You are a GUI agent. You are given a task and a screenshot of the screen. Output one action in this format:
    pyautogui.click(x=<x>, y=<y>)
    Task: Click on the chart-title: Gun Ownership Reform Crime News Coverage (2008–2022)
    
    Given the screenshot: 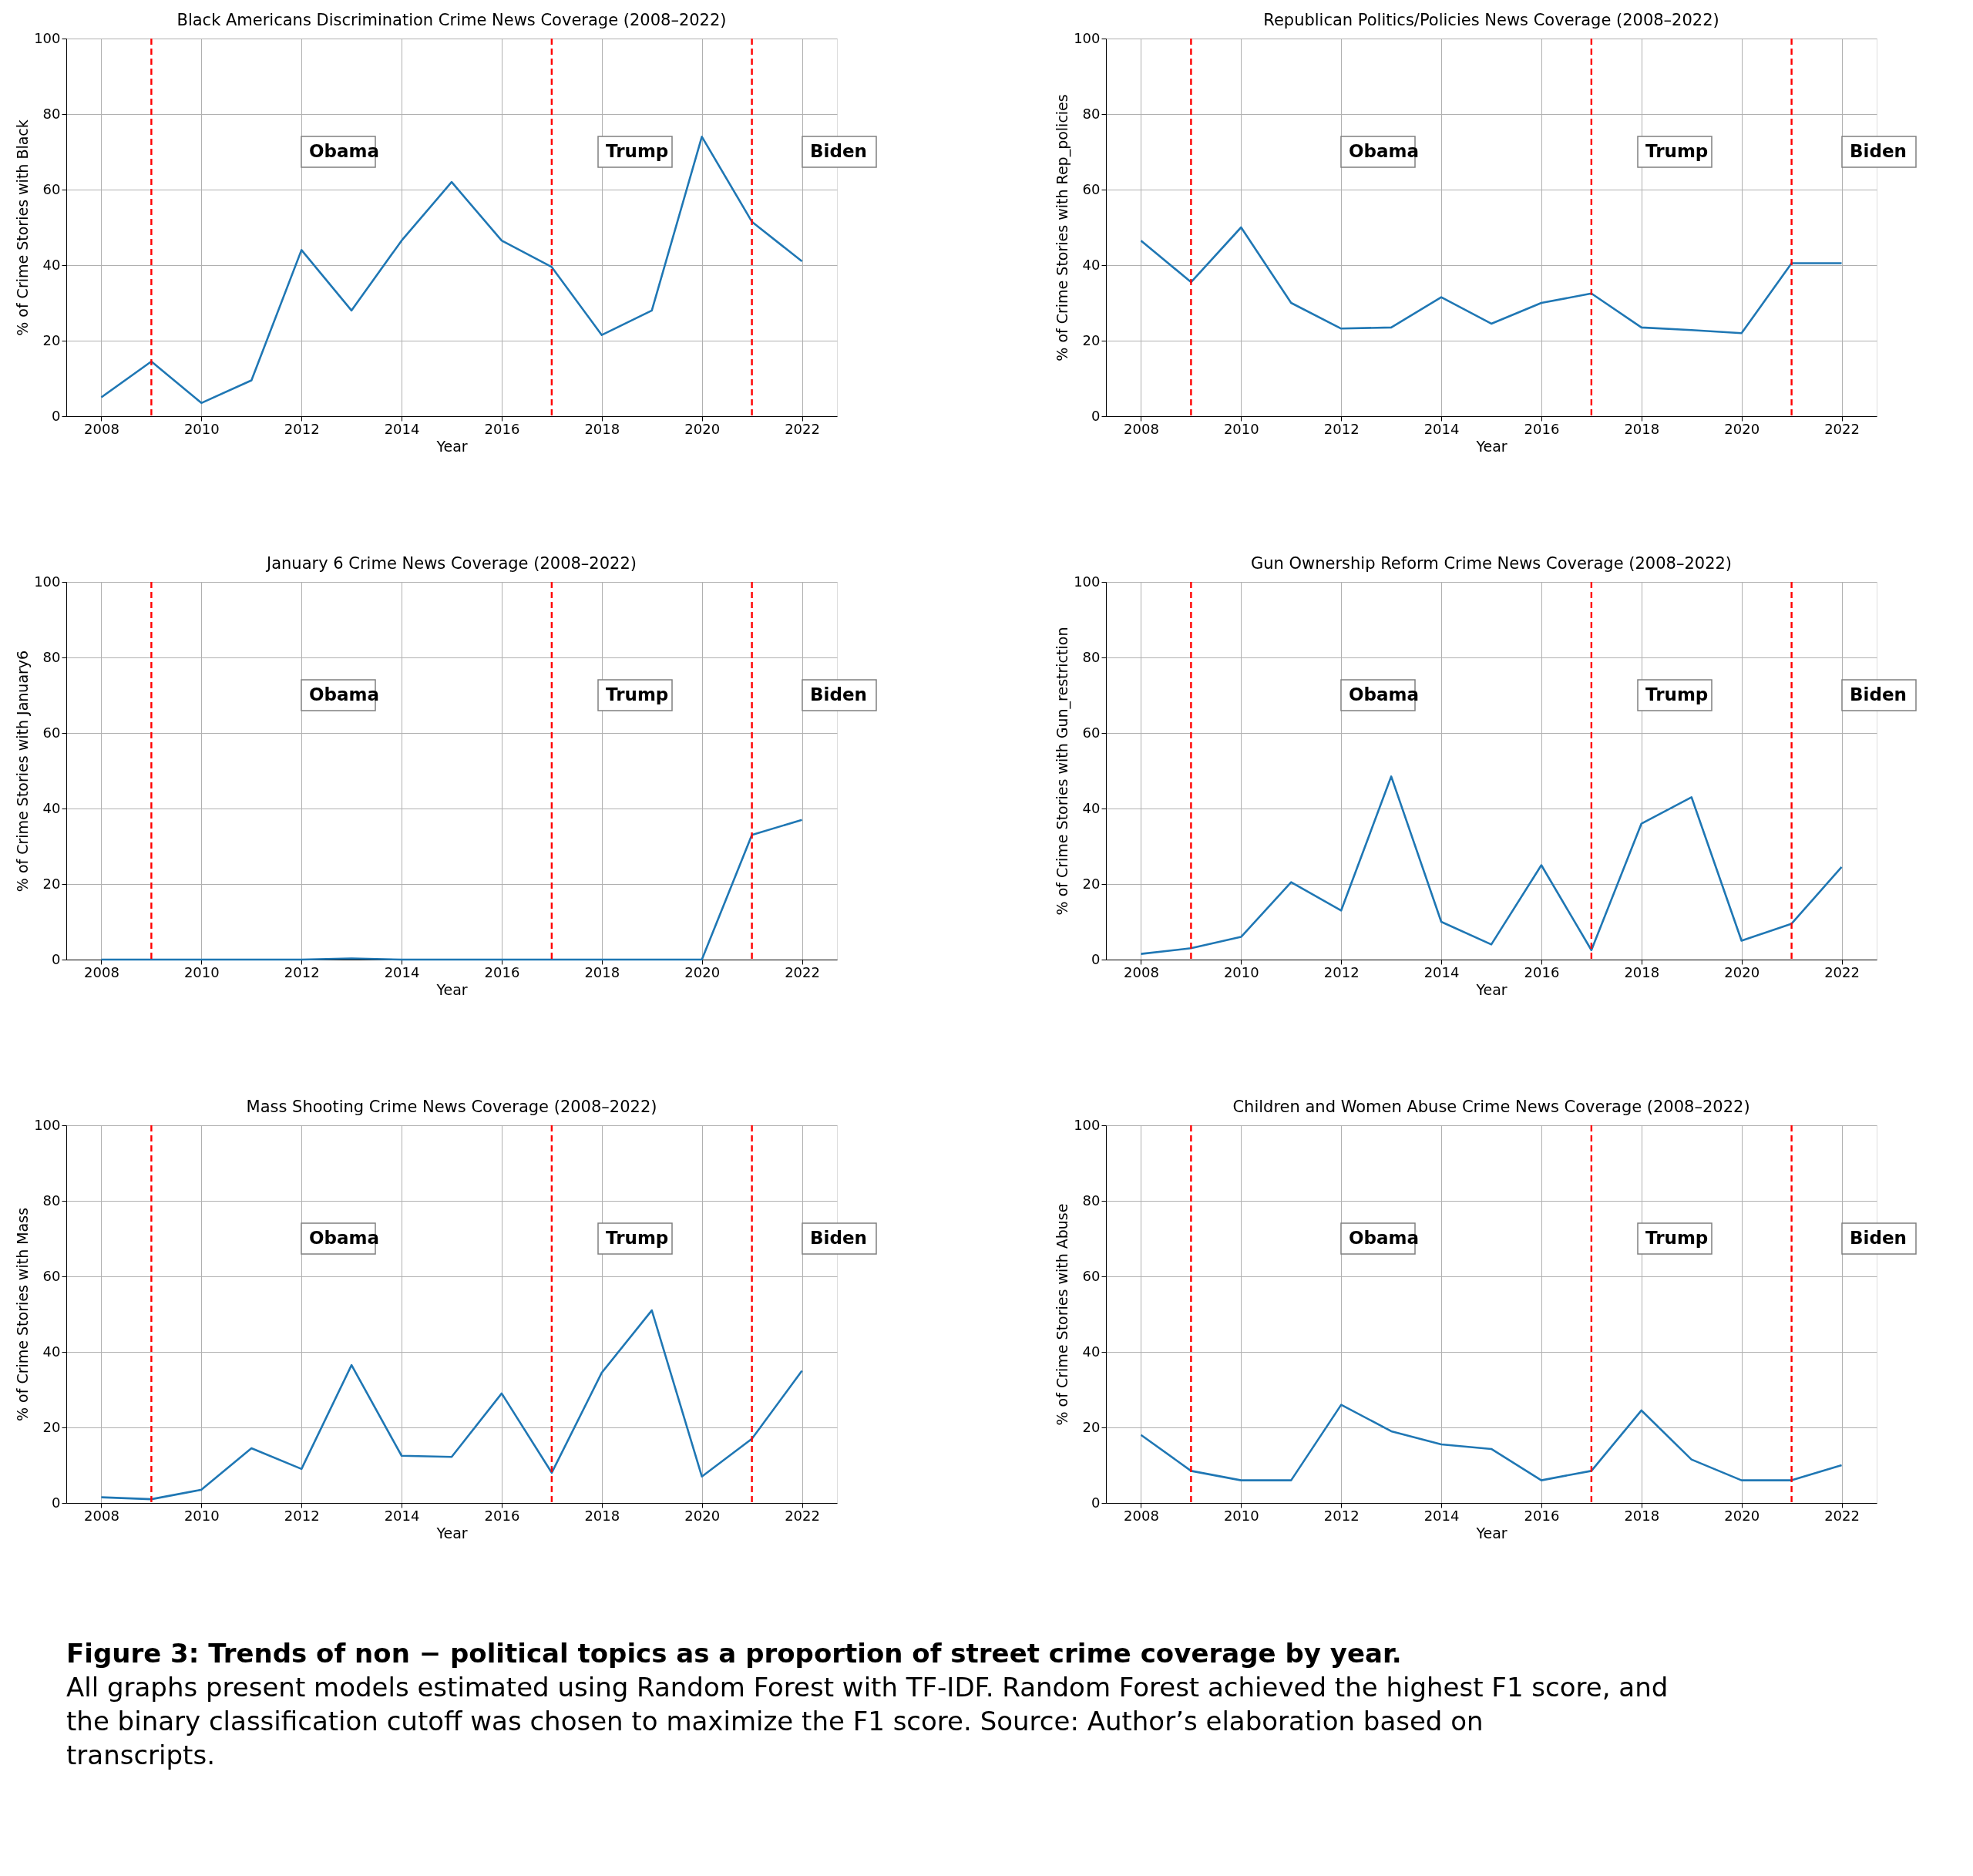 What is the action you would take?
    pyautogui.click(x=1491, y=563)
    